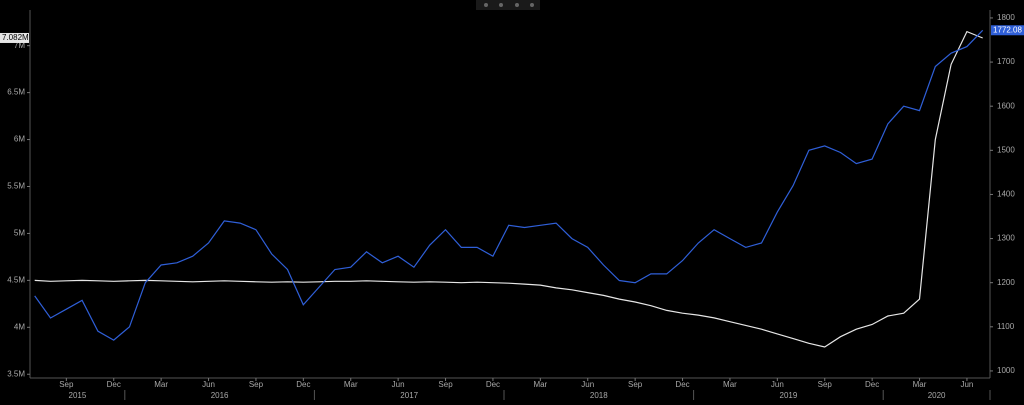 This screenshot has height=405, width=1024. What do you see at coordinates (517, 5) in the screenshot?
I see `tool-save` at bounding box center [517, 5].